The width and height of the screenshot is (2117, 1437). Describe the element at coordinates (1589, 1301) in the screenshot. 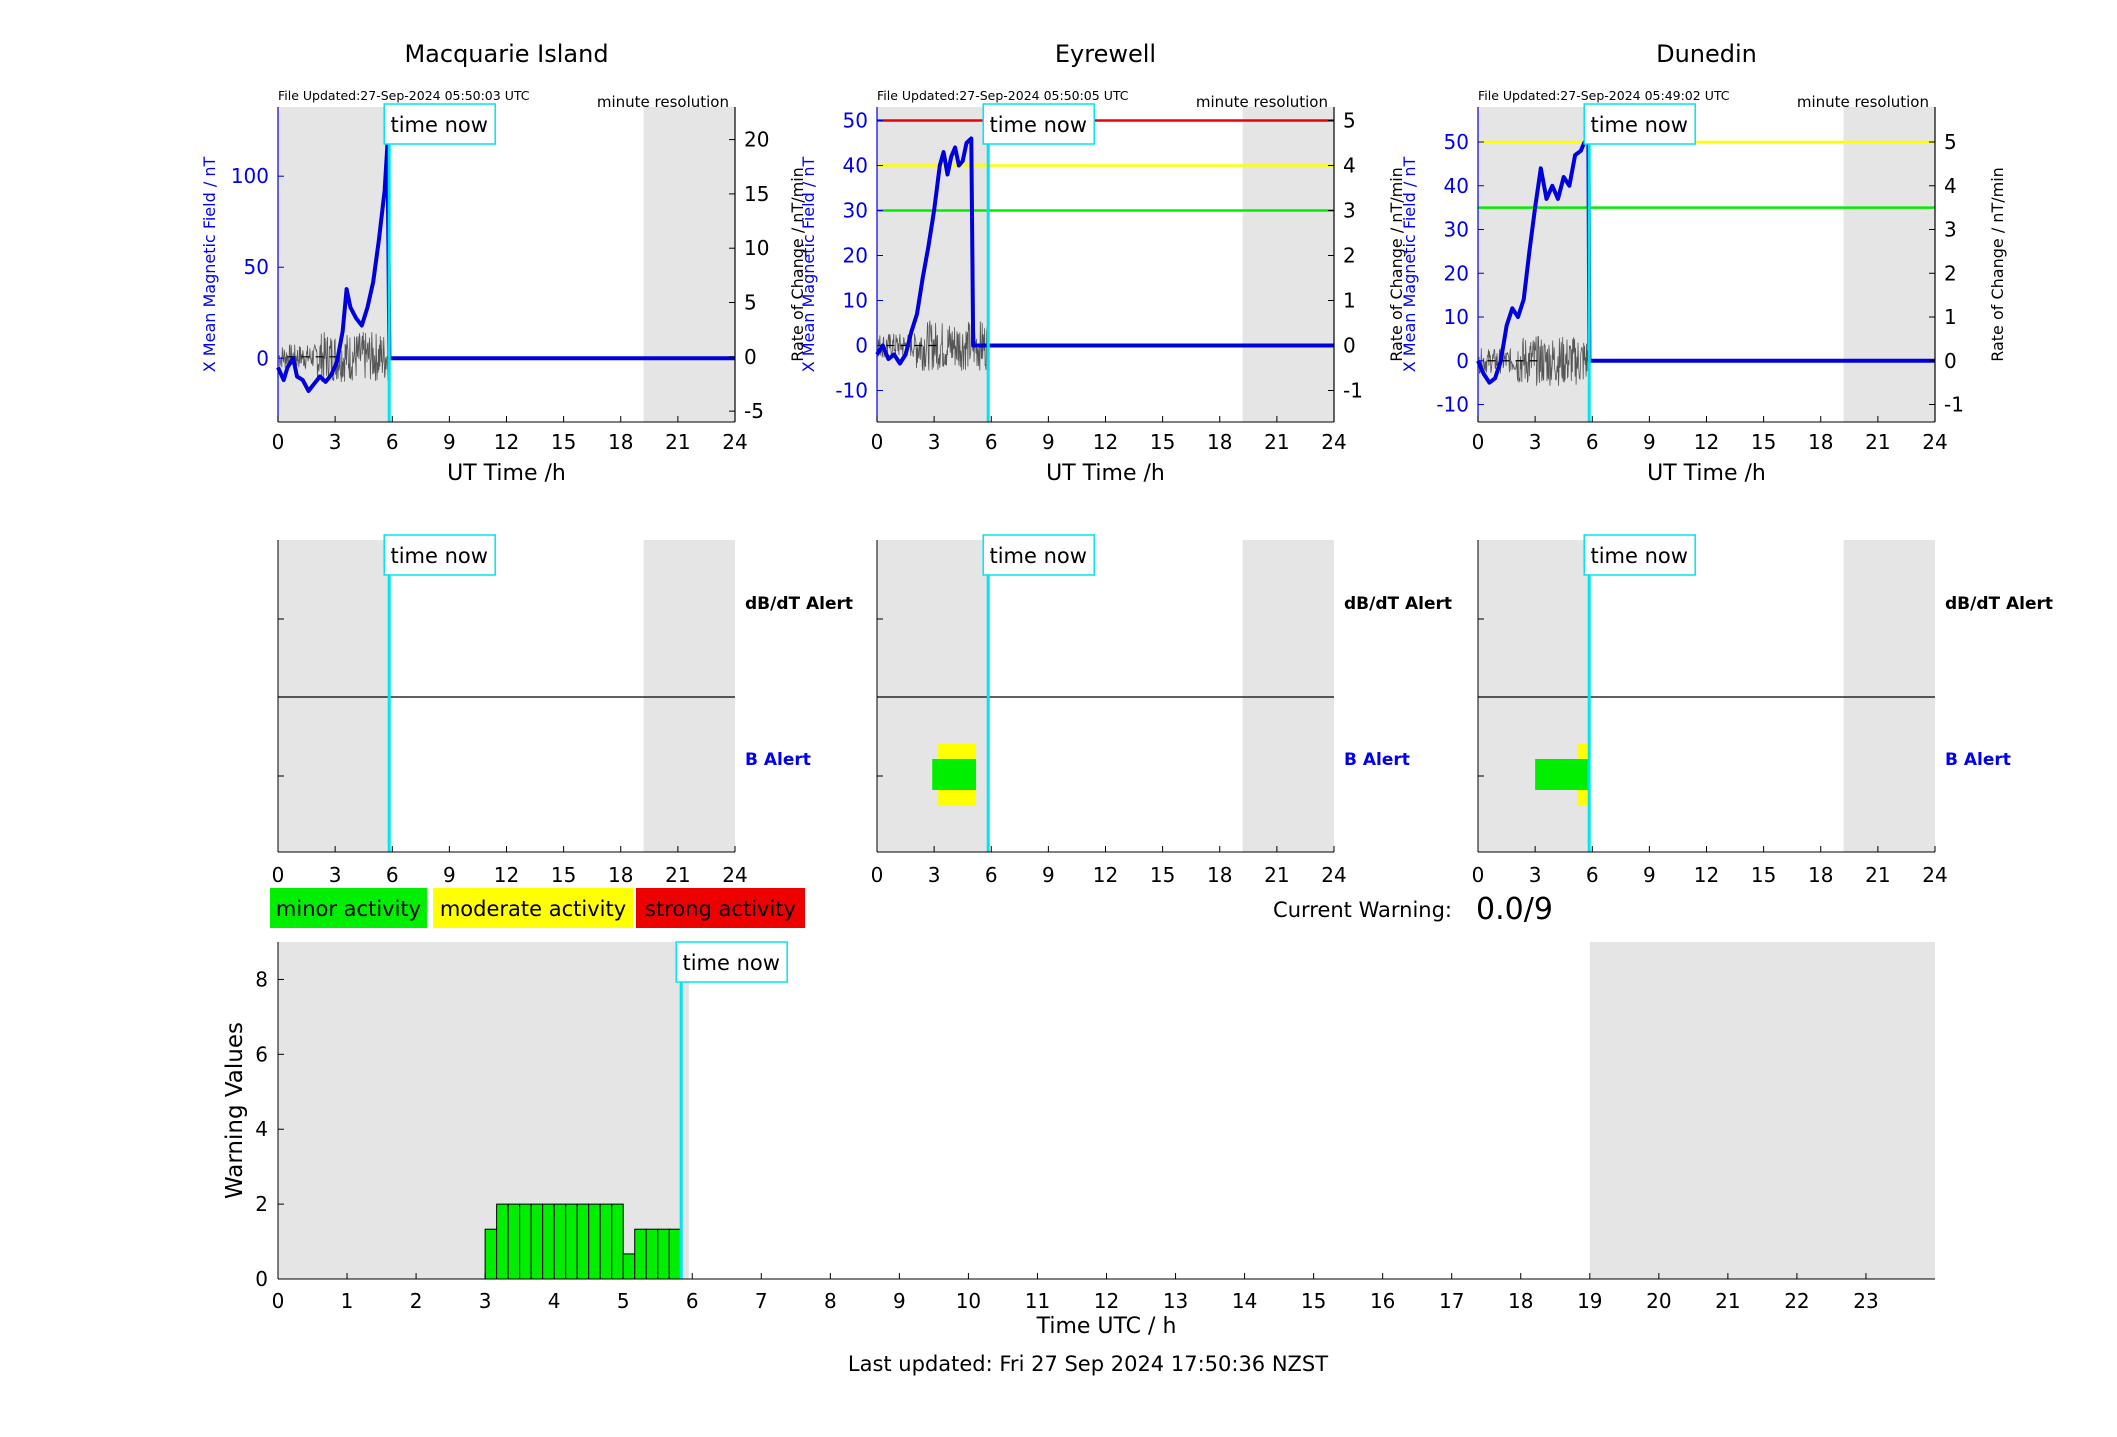

I see `x-tick-label: 19` at that location.